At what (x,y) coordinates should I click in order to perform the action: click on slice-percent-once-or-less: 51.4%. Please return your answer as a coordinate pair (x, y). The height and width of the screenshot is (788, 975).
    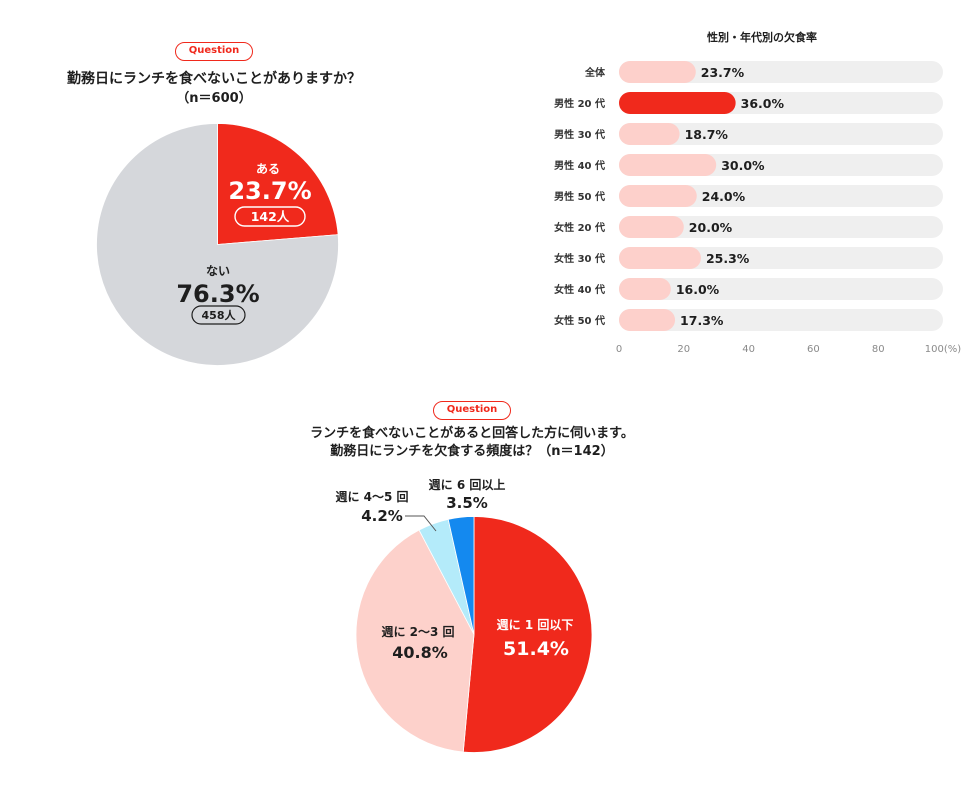
    Looking at the image, I should click on (536, 649).